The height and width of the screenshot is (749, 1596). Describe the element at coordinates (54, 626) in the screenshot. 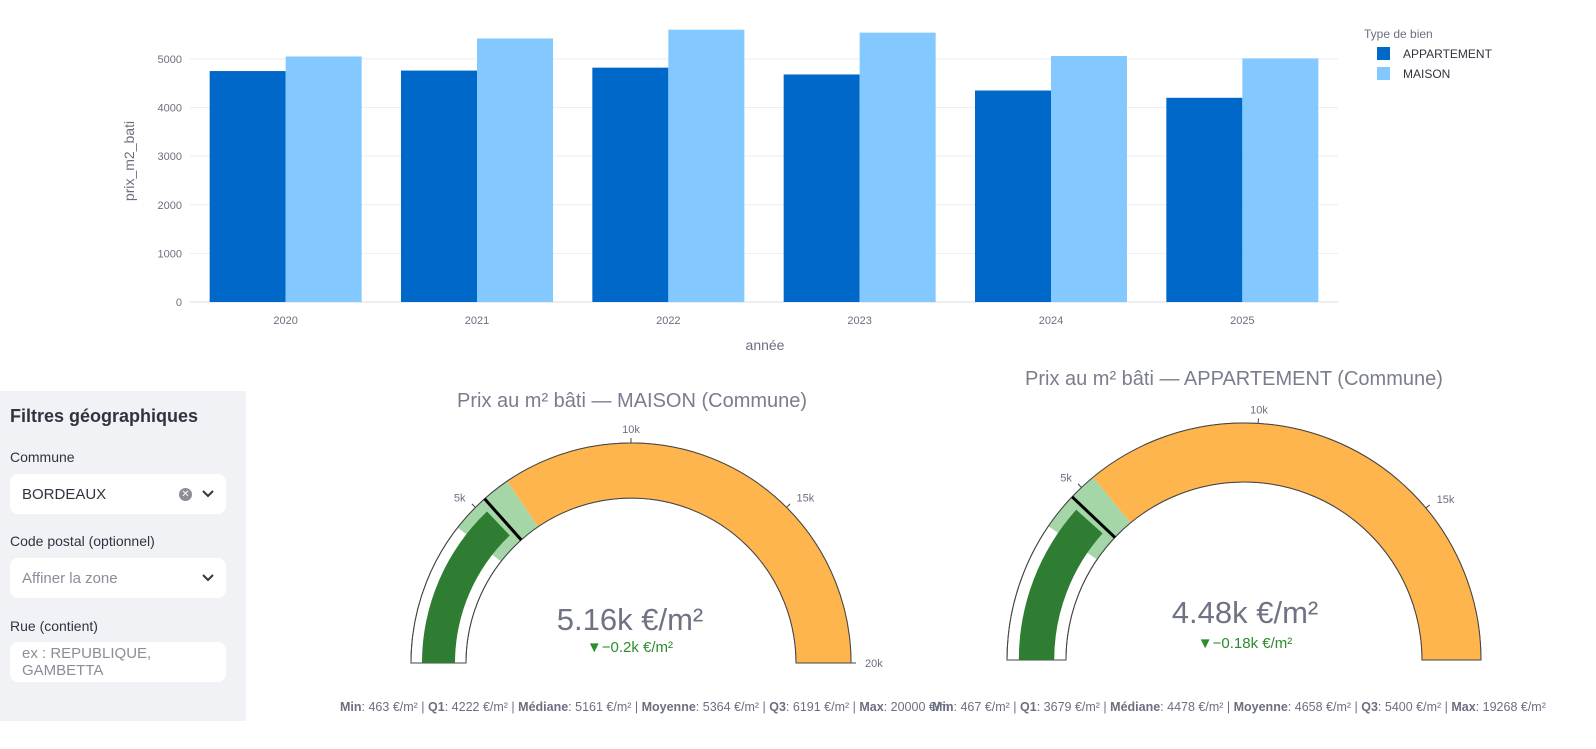

I see `street-label: Rue (contient)` at that location.